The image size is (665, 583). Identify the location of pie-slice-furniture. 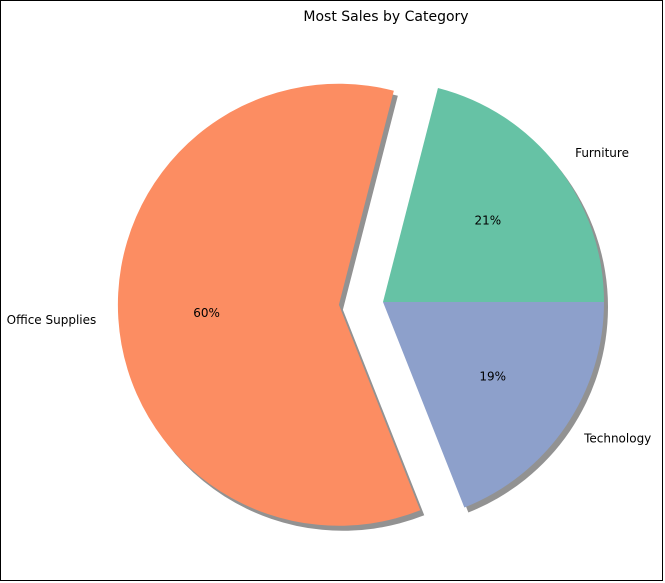
(493, 195).